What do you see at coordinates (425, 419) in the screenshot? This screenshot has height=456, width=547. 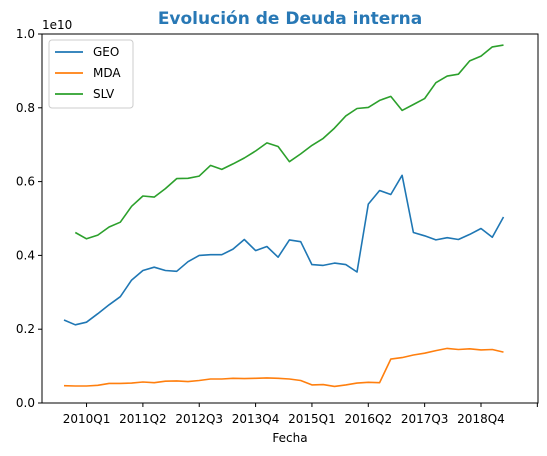 I see `x-tick-label: 2017Q3` at bounding box center [425, 419].